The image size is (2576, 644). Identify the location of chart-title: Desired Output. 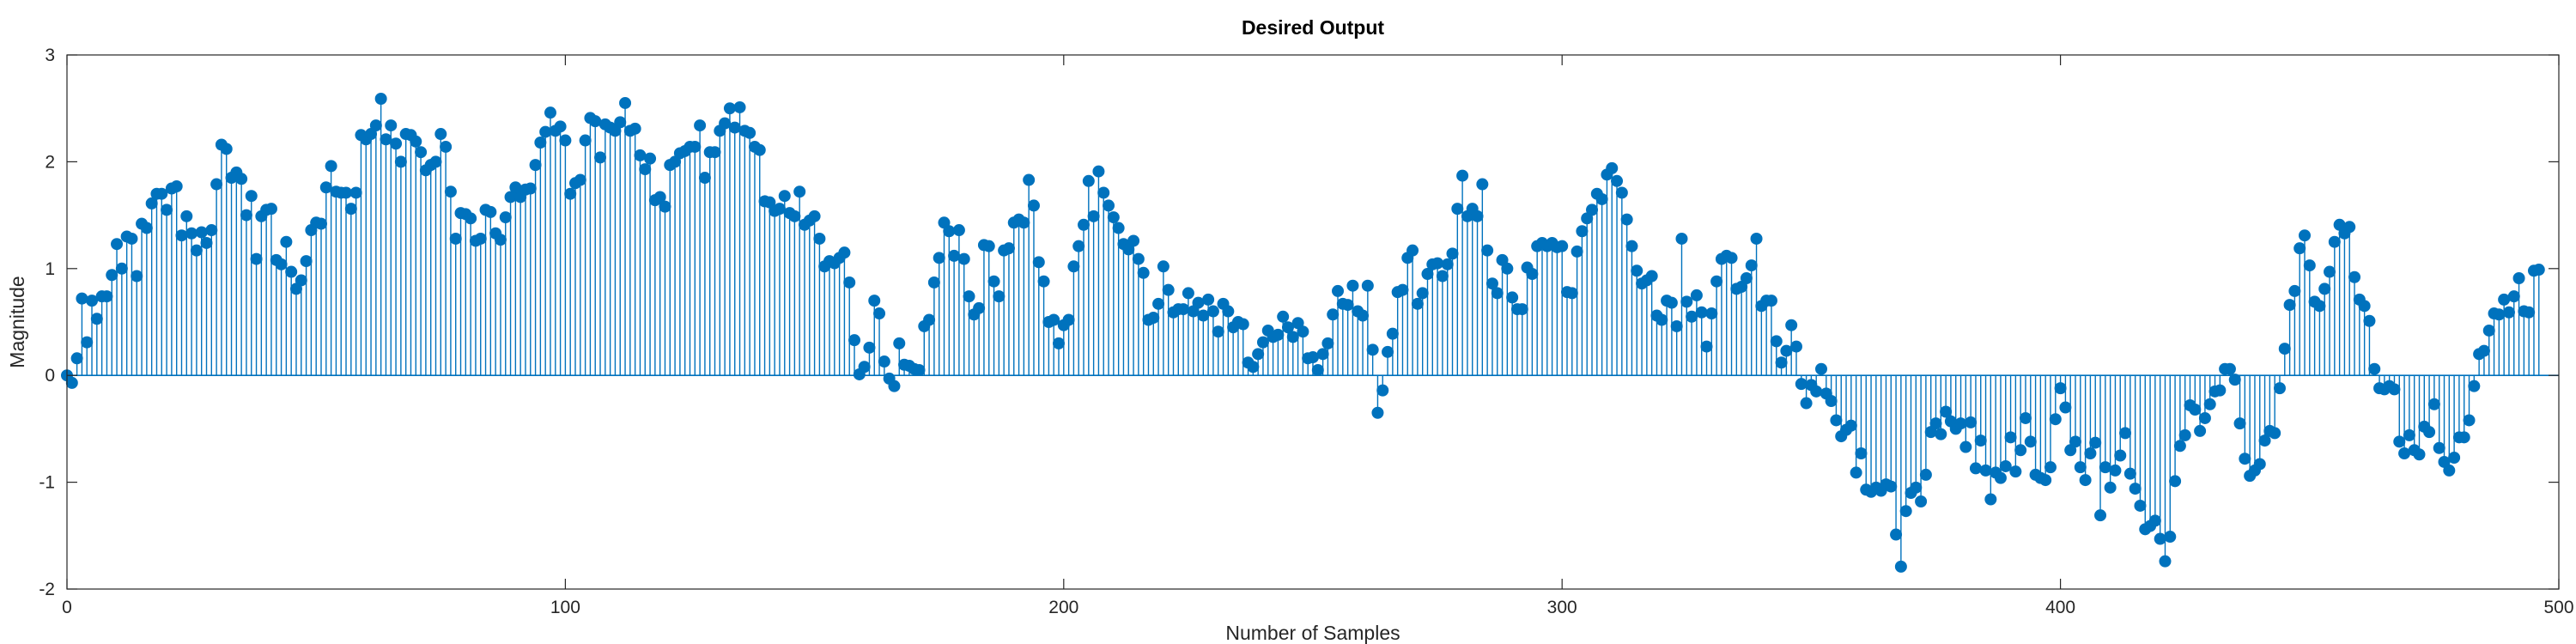
(1313, 28).